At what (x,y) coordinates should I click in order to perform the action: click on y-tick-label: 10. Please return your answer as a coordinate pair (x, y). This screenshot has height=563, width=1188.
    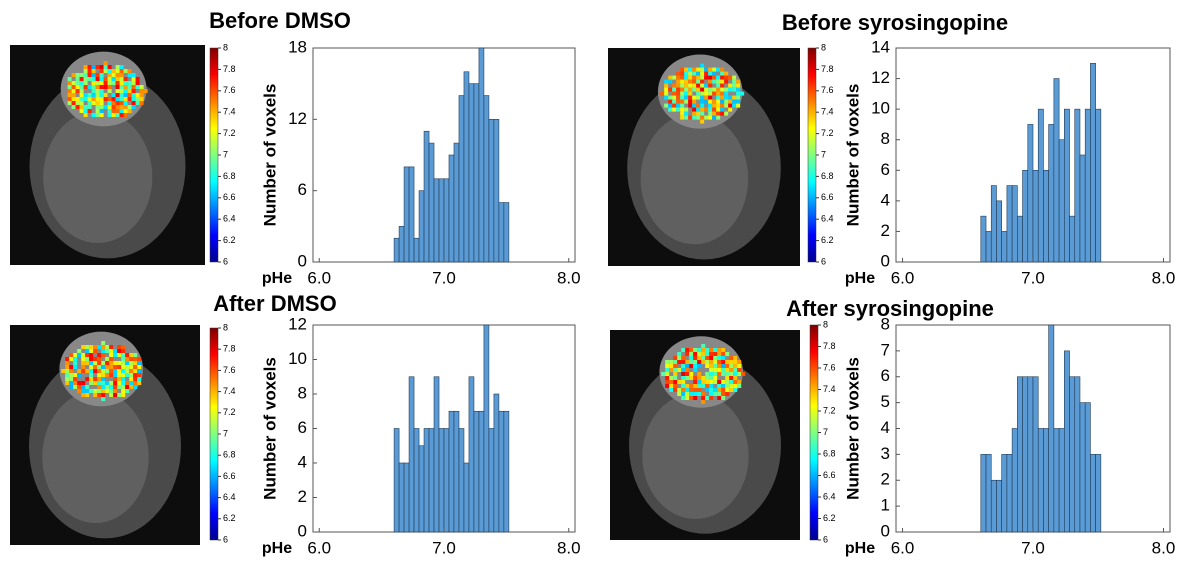
    Looking at the image, I should click on (297, 358).